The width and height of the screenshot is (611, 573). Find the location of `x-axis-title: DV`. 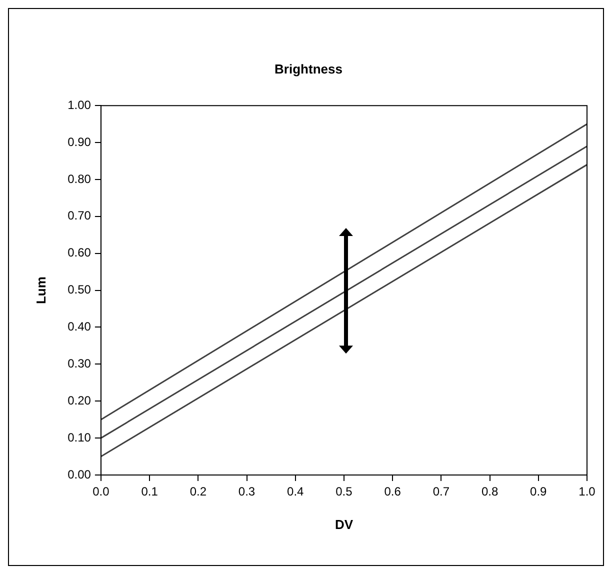

x-axis-title: DV is located at coordinates (344, 524).